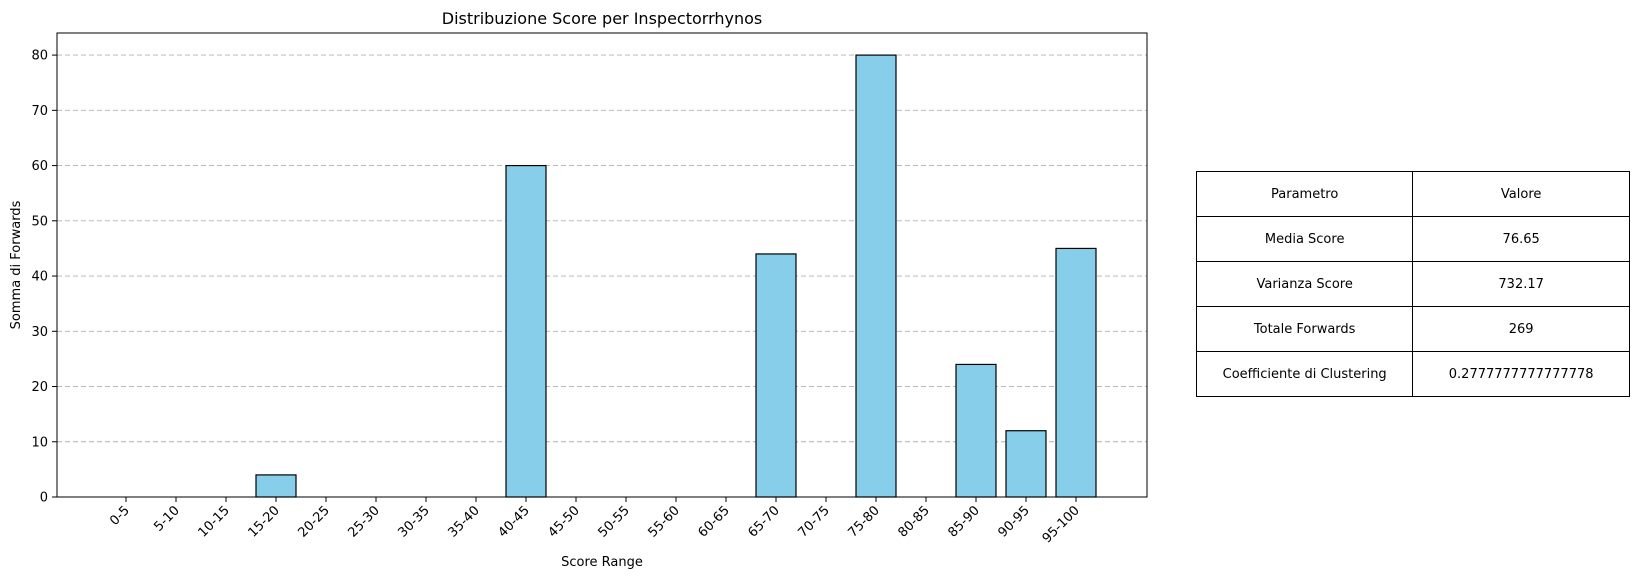 The height and width of the screenshot is (578, 1640). Describe the element at coordinates (1304, 284) in the screenshot. I see `table-cell-param: Varianza Score` at that location.